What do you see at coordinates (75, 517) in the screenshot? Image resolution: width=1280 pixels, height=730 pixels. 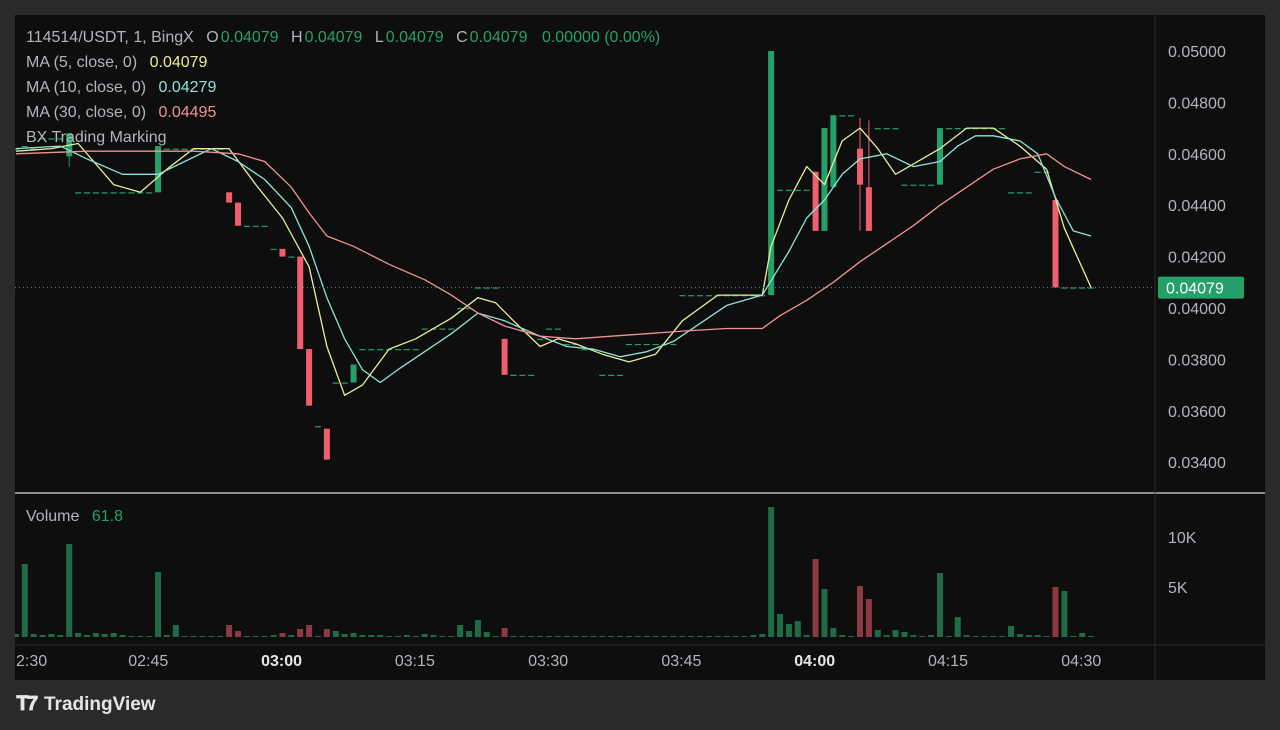 I see `volume-legend: Volume 61.8` at bounding box center [75, 517].